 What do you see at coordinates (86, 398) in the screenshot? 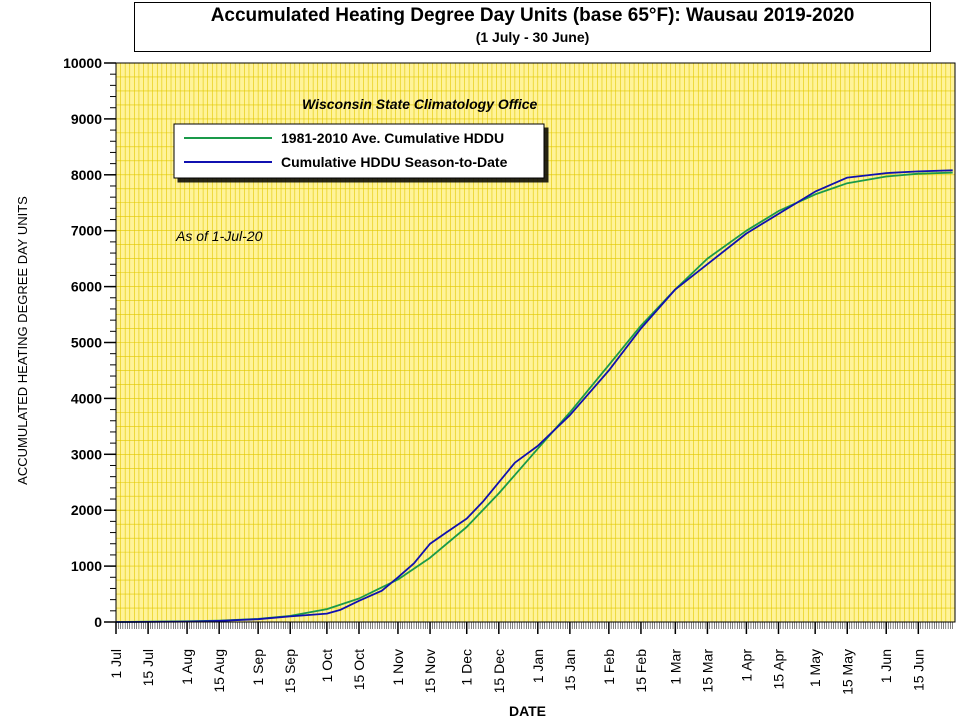
I see `y-tick-label: 4000` at bounding box center [86, 398].